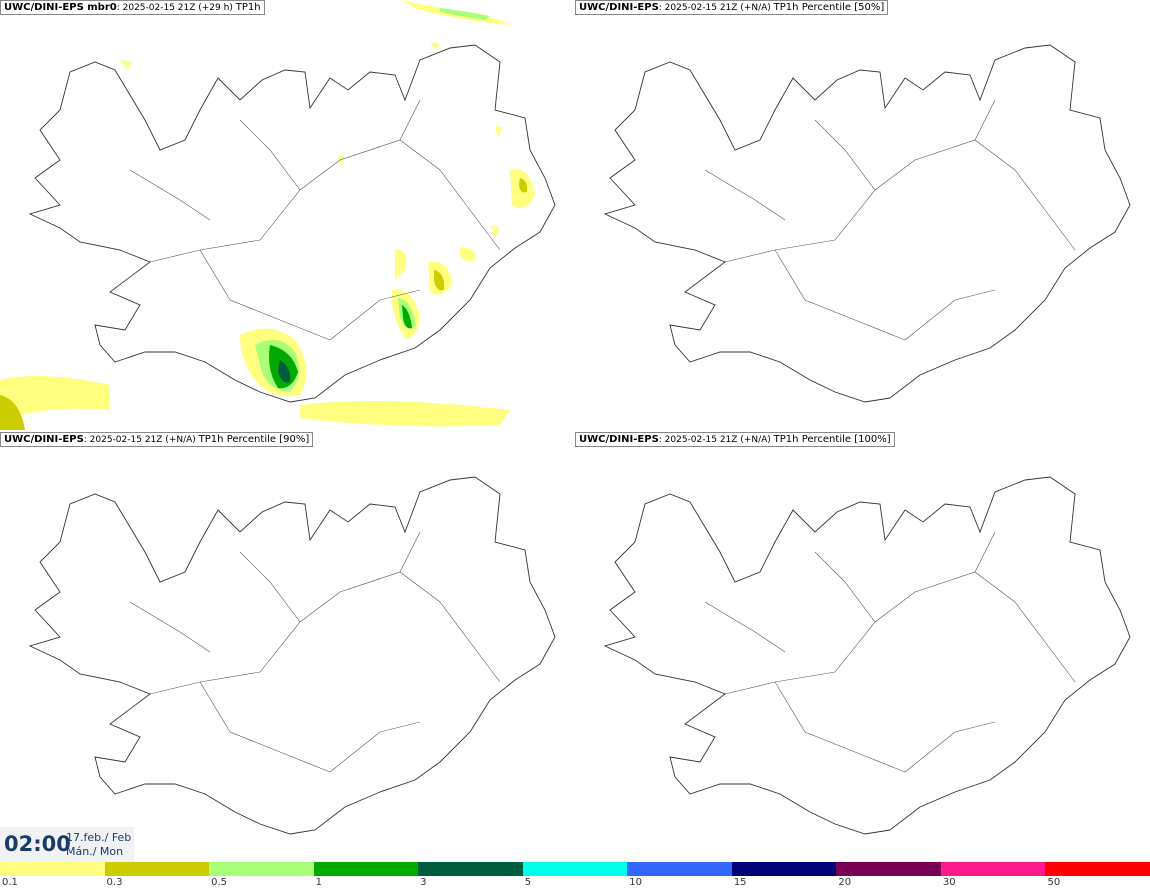 The height and width of the screenshot is (891, 1150). I want to click on legend-label: 10, so click(635, 882).